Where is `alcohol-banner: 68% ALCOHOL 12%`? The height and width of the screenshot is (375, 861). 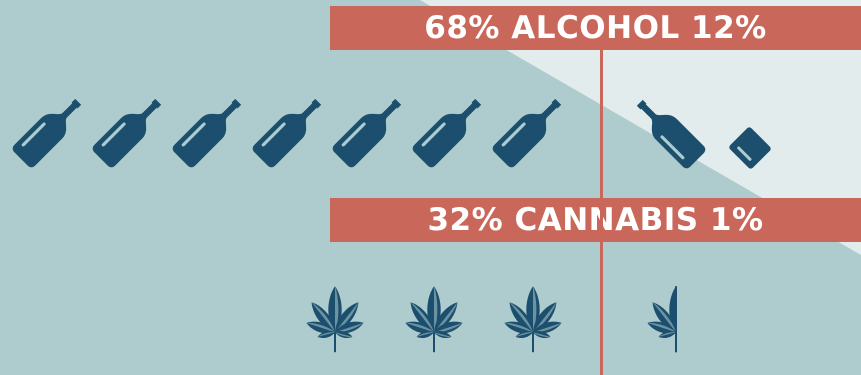
alcohol-banner: 68% ALCOHOL 12% is located at coordinates (595, 28).